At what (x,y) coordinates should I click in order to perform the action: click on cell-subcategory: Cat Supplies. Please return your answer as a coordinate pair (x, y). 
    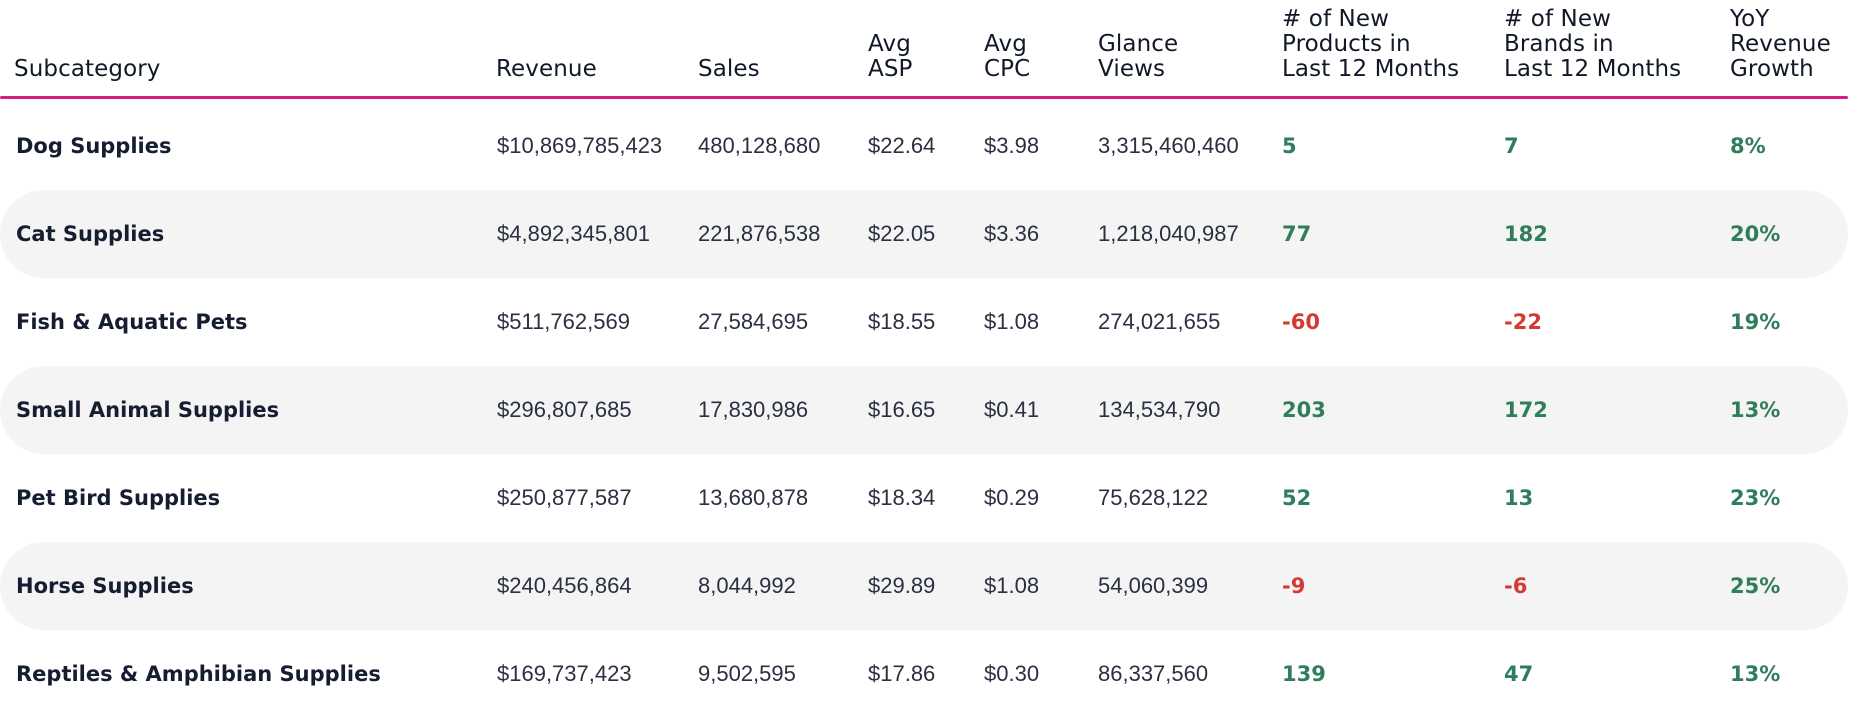
    Looking at the image, I should click on (90, 234).